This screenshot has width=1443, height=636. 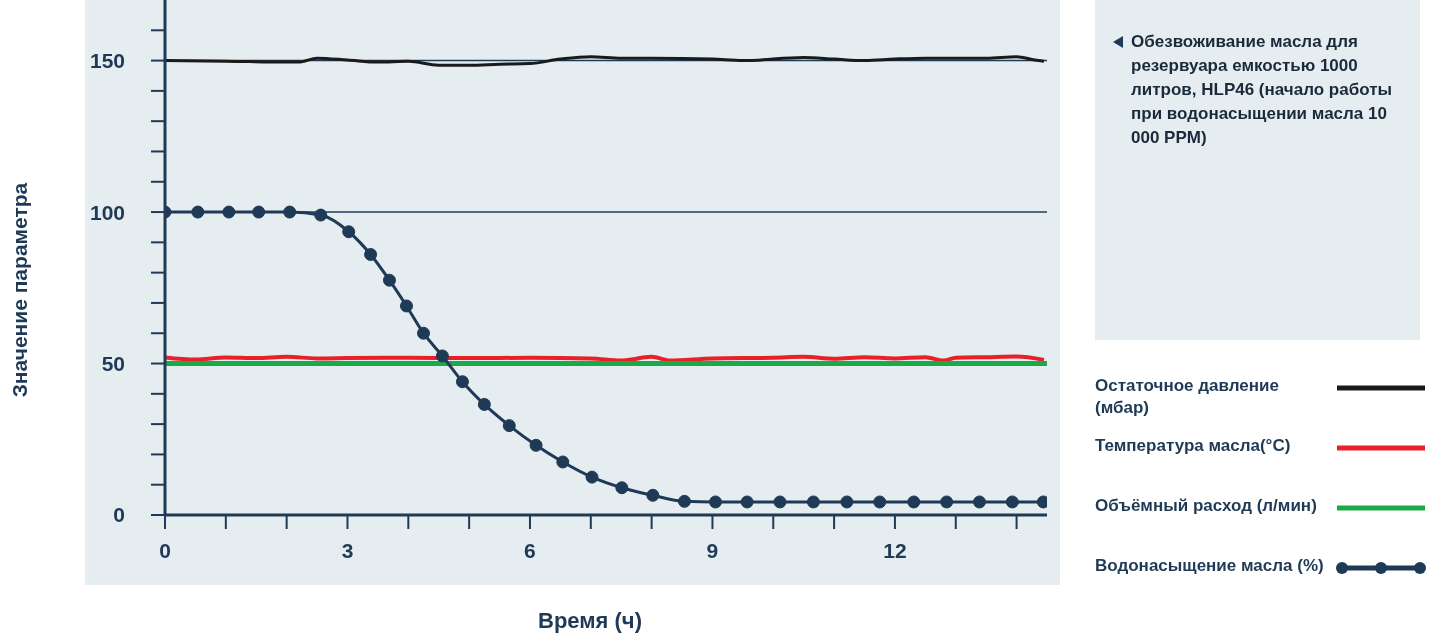 I want to click on y-tick-label: 150, so click(x=107, y=61).